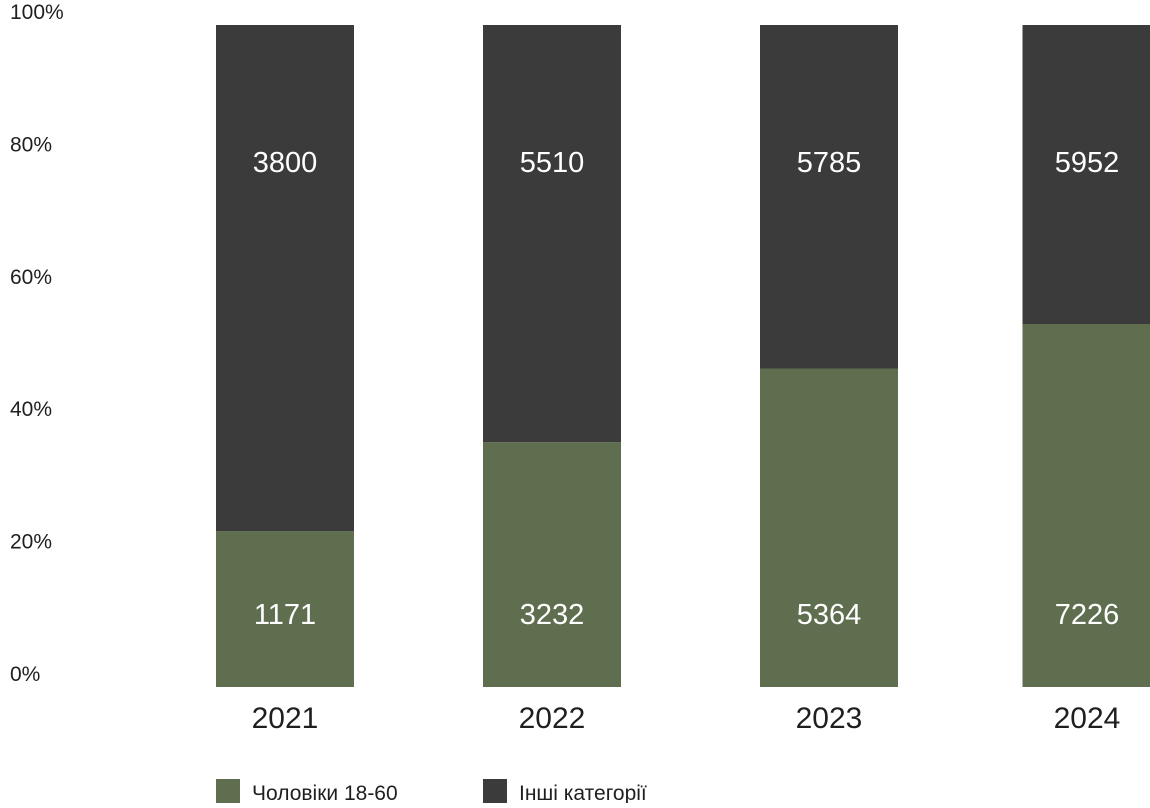 This screenshot has height=808, width=1150. I want to click on x-tick-label: 2022, so click(552, 718).